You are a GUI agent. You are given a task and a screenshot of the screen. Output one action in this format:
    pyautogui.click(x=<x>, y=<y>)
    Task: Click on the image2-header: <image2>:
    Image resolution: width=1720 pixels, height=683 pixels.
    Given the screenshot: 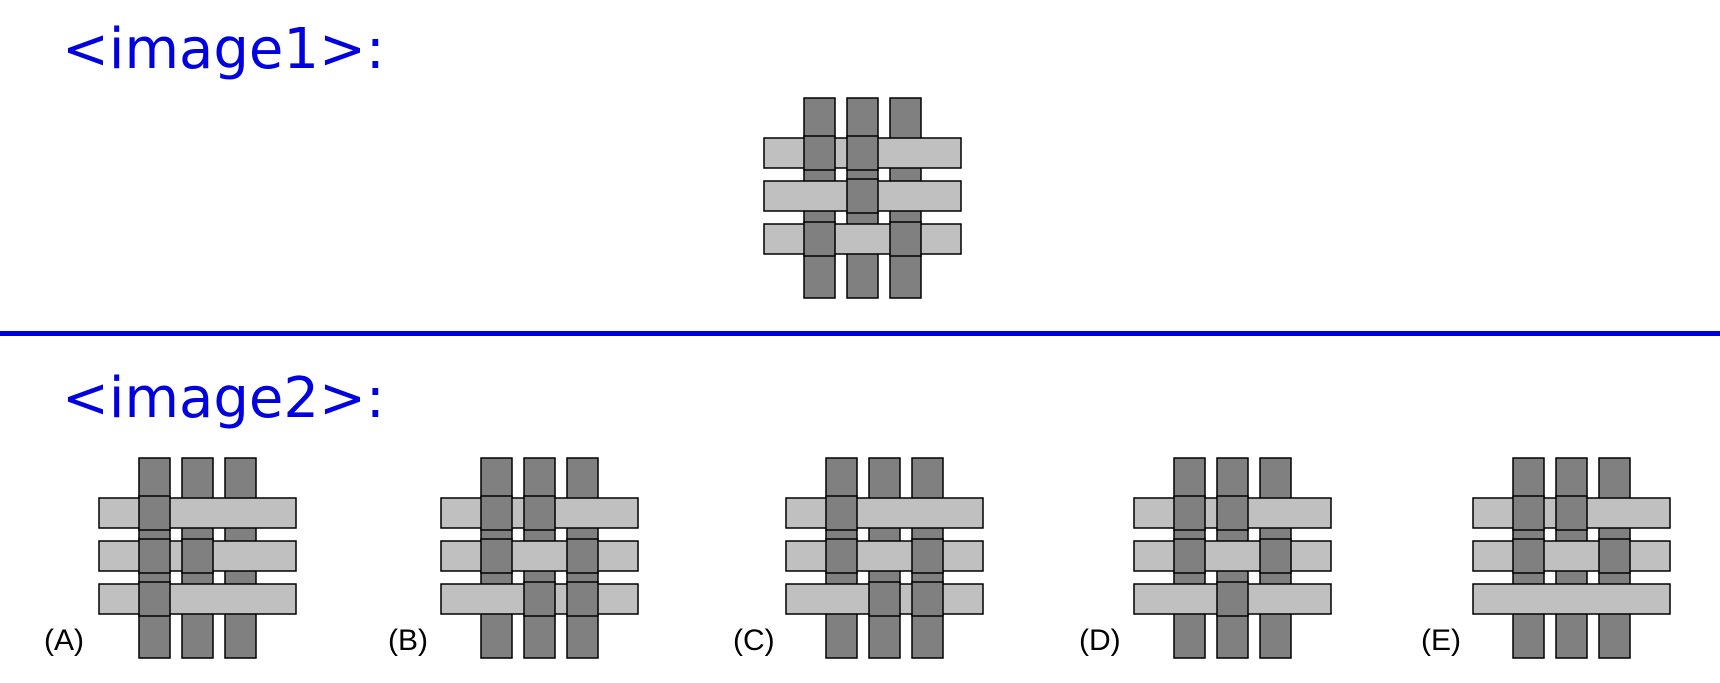 What is the action you would take?
    pyautogui.click(x=223, y=398)
    